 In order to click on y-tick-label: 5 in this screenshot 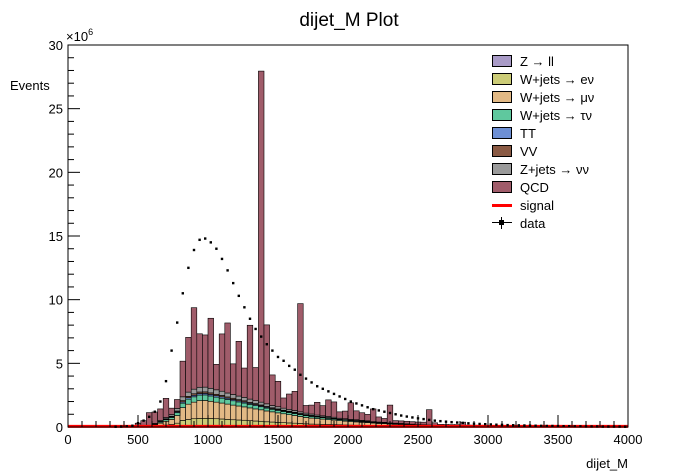, I will do `click(59, 363)`.